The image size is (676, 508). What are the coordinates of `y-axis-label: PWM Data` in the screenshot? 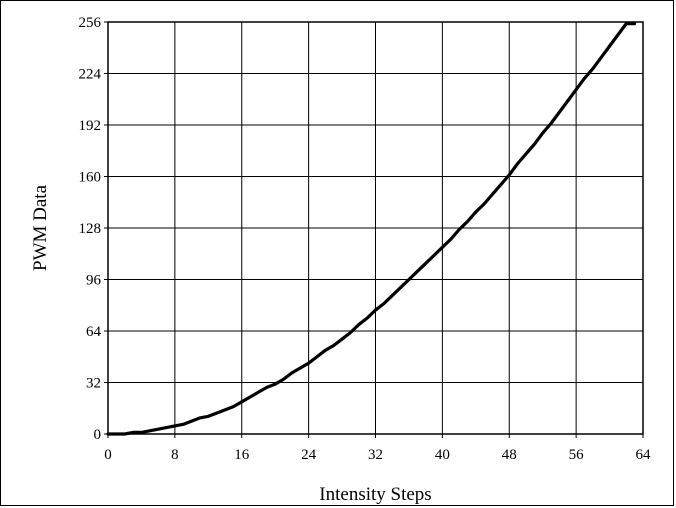 It's located at (40, 227).